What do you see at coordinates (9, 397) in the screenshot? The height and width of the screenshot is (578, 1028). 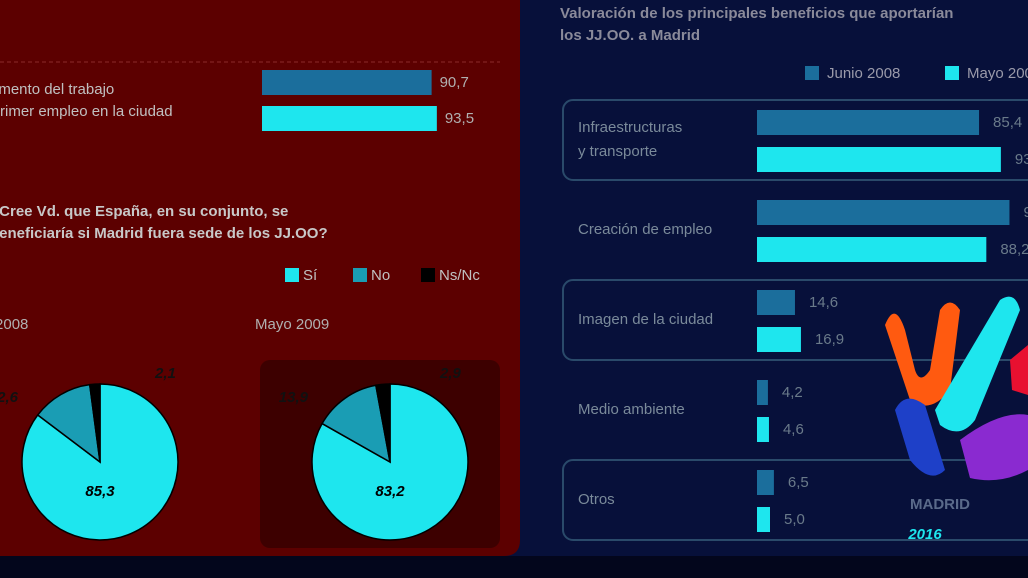 I see `pie-value-label: 12,6` at bounding box center [9, 397].